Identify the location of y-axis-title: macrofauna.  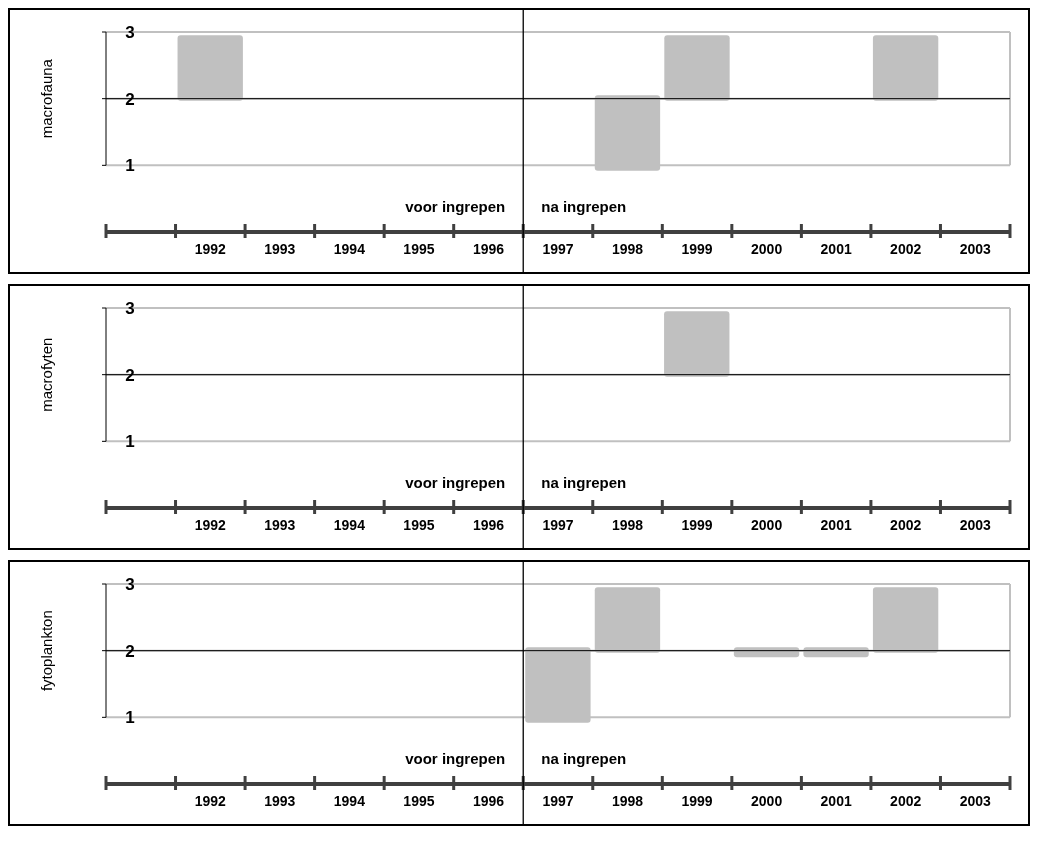
(46, 98).